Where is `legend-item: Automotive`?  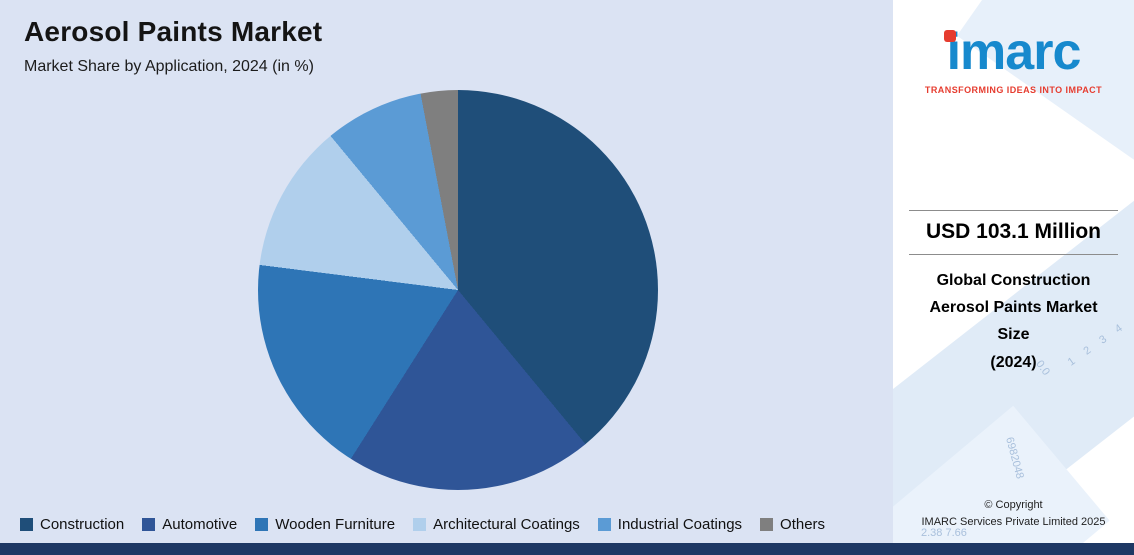
legend-item: Automotive is located at coordinates (189, 524).